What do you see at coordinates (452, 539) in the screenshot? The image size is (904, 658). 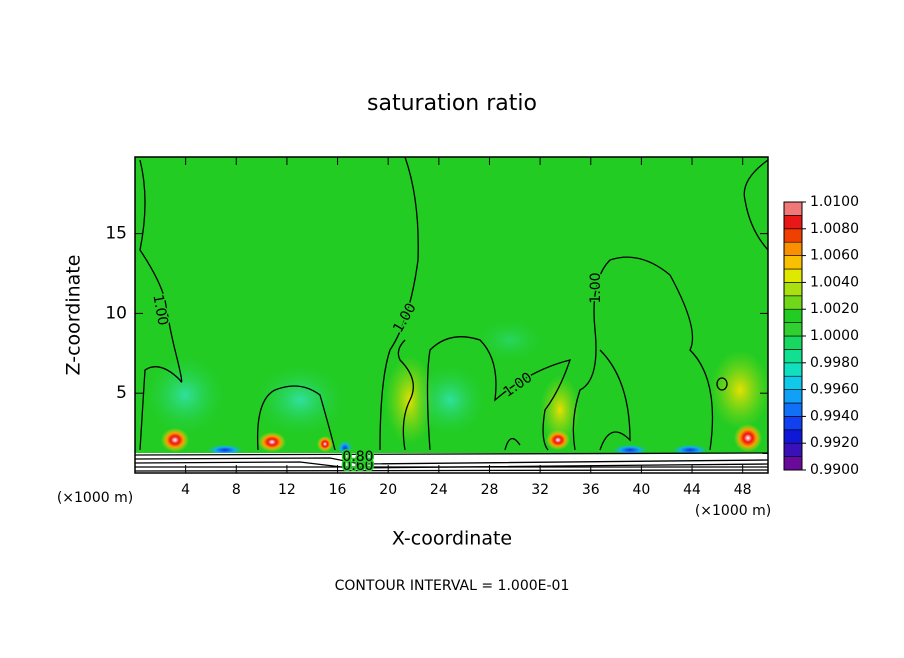 I see `x-axis-label: X-coordinate` at bounding box center [452, 539].